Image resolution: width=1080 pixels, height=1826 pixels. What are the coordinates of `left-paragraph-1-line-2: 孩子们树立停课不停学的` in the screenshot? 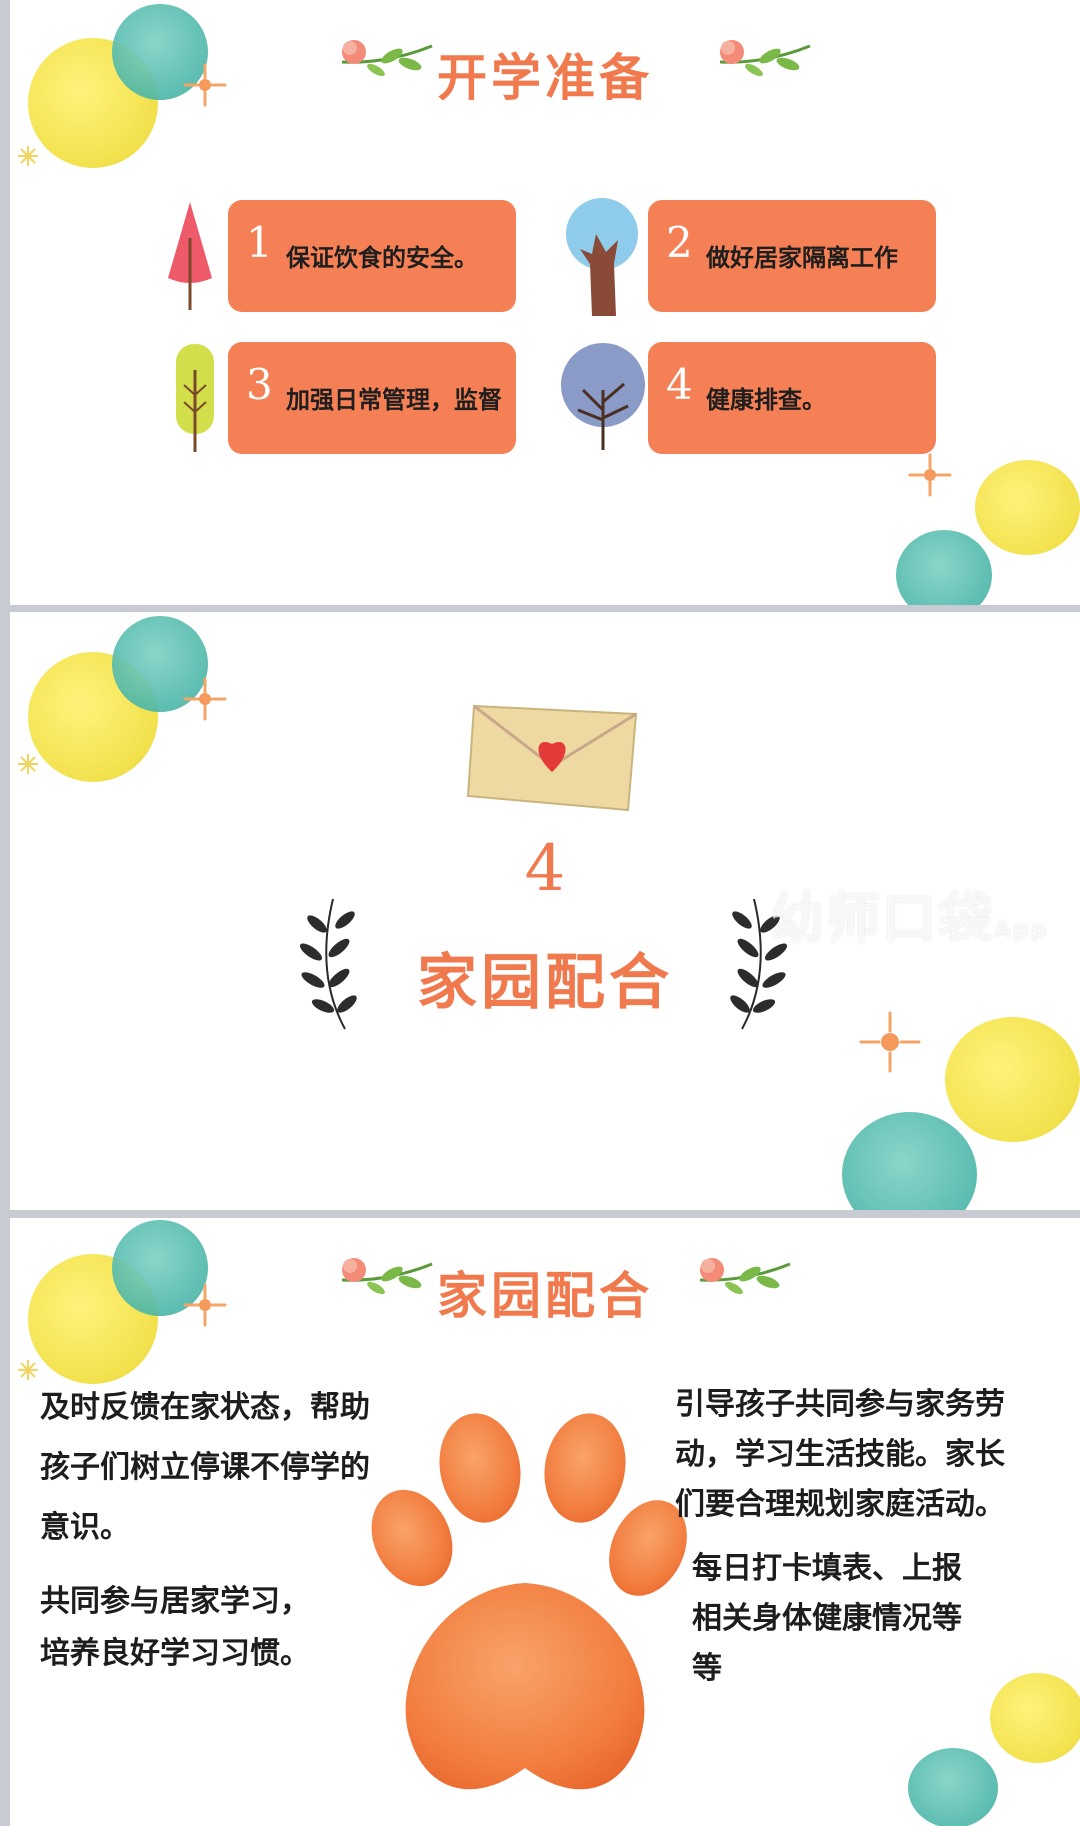 It's located at (205, 1467).